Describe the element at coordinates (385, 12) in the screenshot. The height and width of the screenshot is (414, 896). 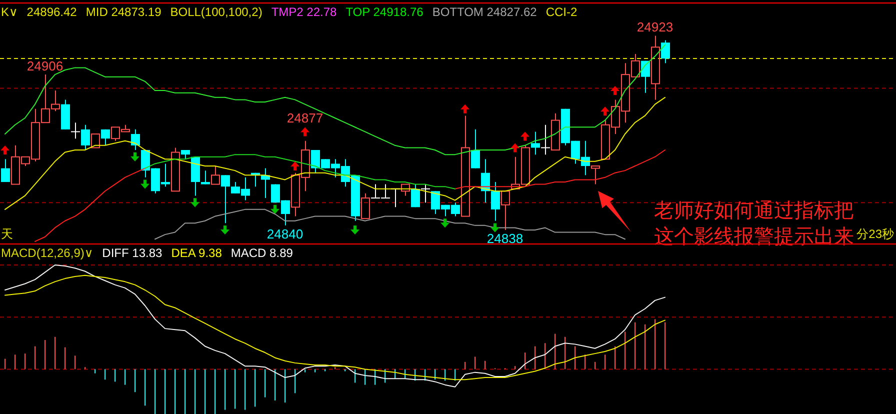
I see `header-text: TOP 24918.76` at that location.